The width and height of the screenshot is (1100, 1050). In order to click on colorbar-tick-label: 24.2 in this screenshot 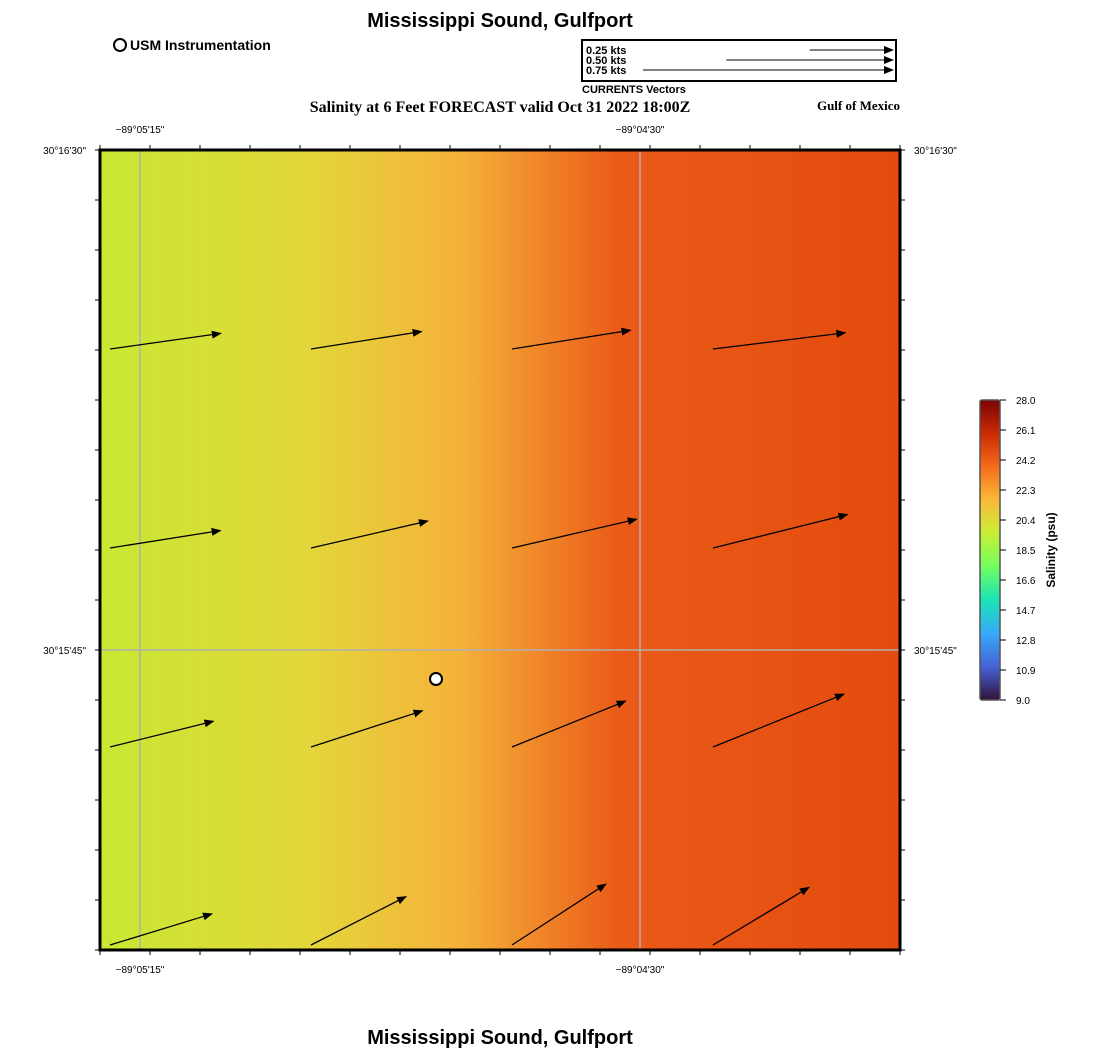, I will do `click(1026, 461)`.